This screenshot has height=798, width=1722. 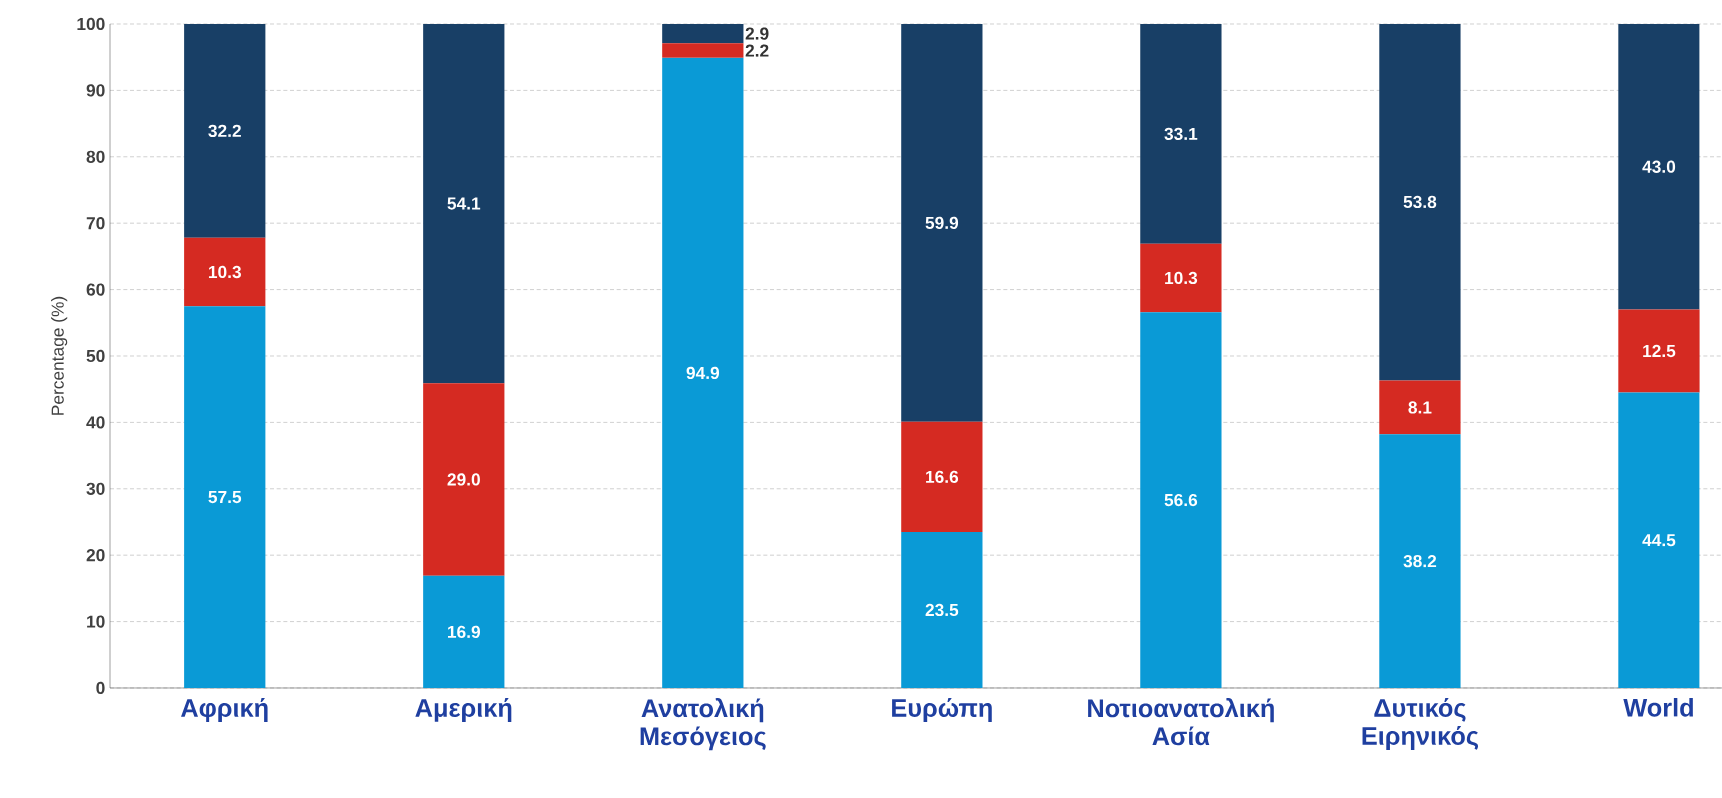 I want to click on x-tick-label: Ανατολική Μεσόγειος, so click(x=703, y=724).